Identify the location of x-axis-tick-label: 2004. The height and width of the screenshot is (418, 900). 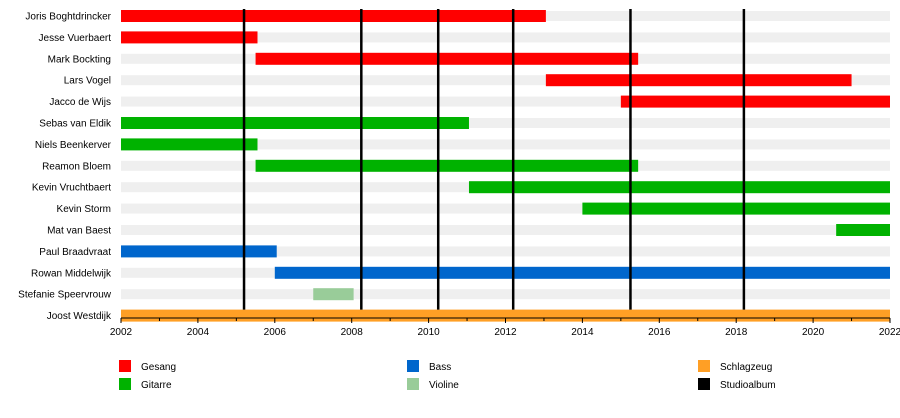
(198, 332).